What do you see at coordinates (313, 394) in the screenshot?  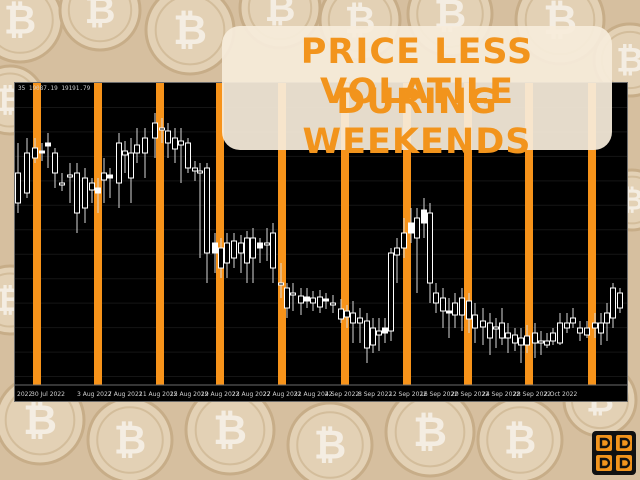 I see `x-tick-label: 31 Aug 2022` at bounding box center [313, 394].